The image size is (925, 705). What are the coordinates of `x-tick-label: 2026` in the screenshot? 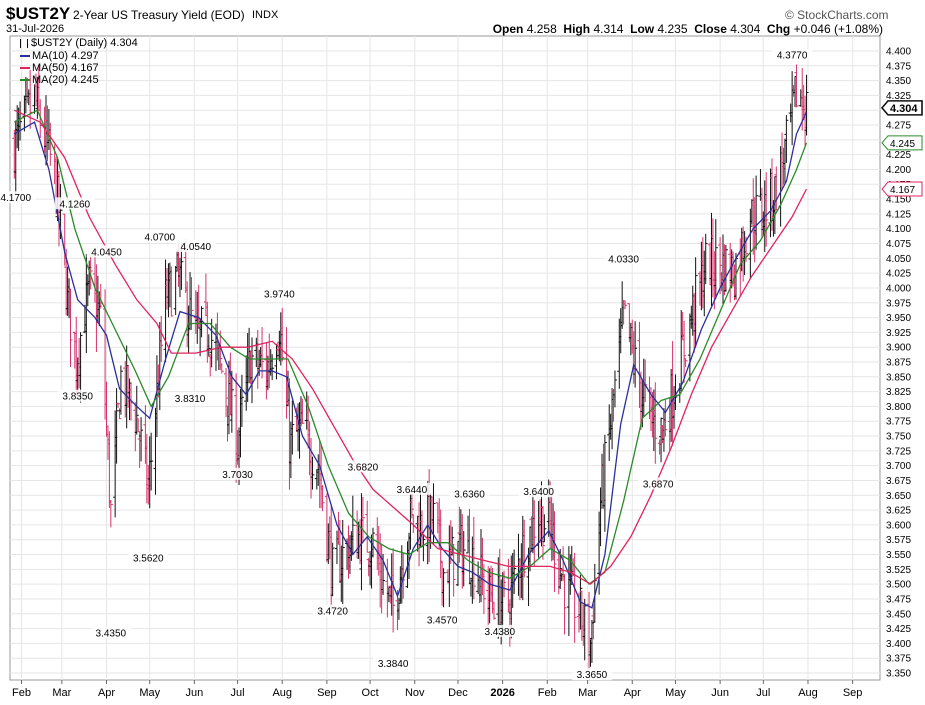 It's located at (502, 693).